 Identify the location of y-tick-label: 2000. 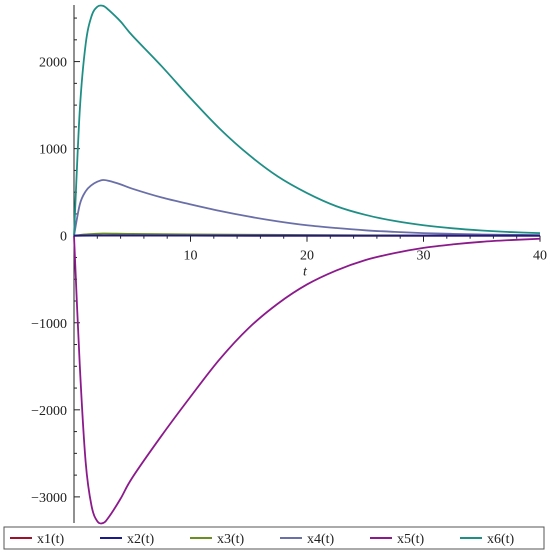
(53, 63).